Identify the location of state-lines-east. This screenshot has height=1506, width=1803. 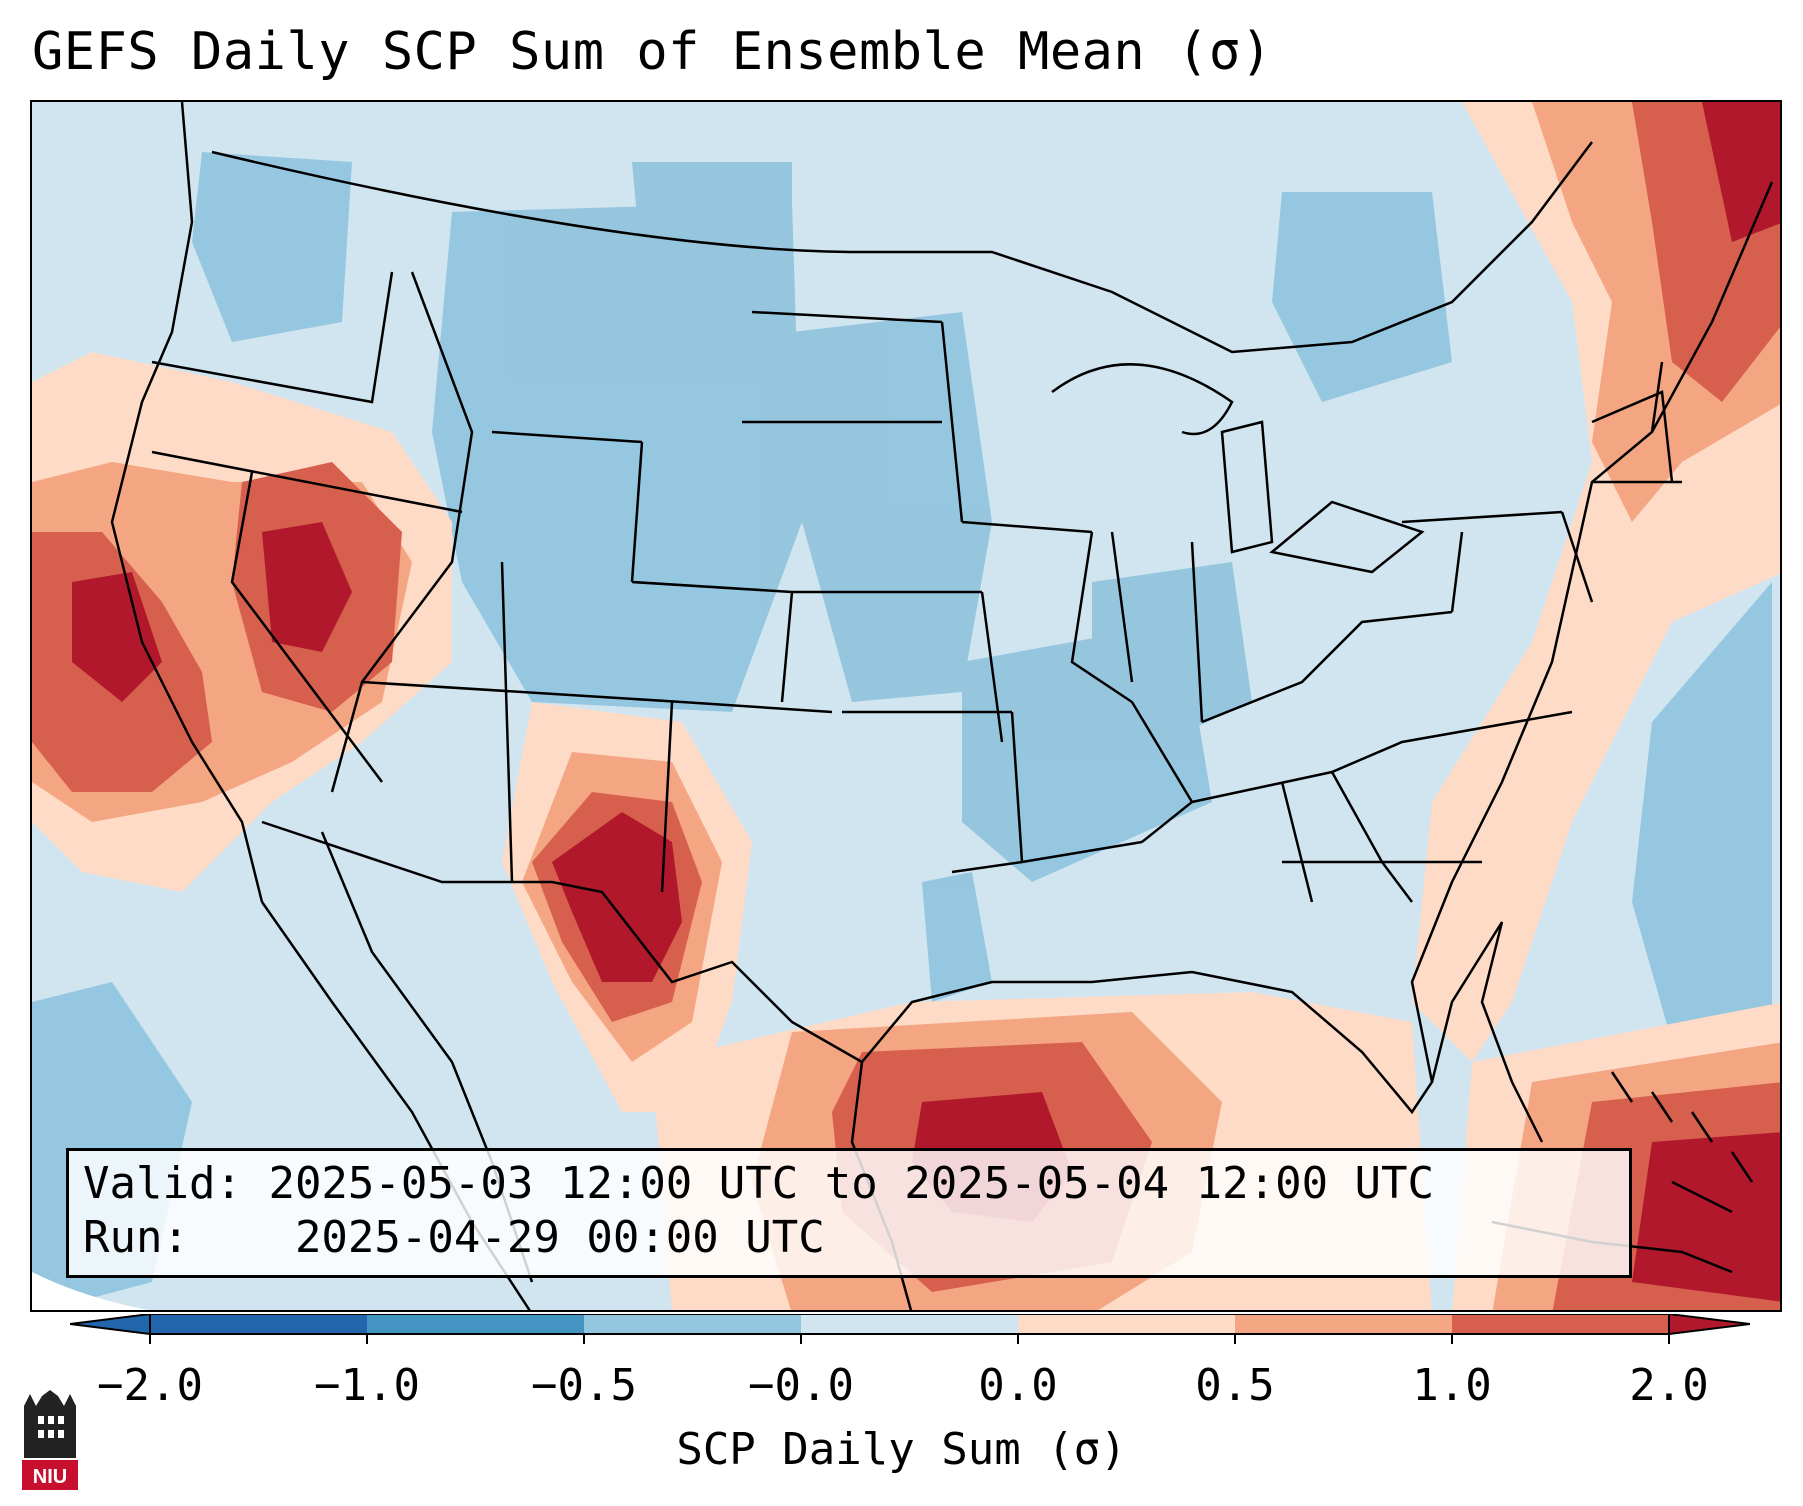
(1376, 632).